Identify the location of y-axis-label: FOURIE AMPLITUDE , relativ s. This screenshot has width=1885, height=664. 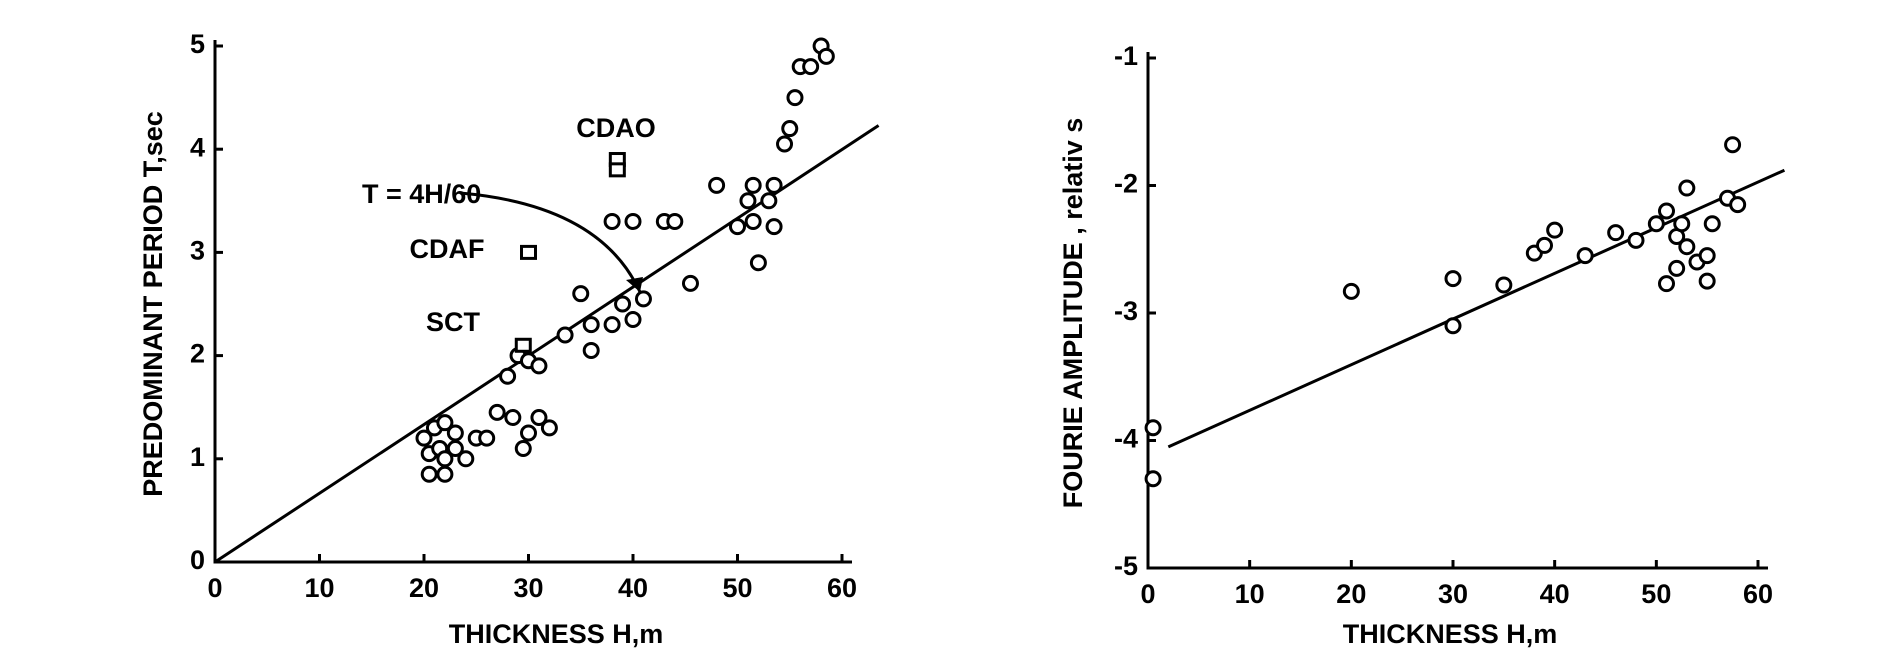
(1073, 313).